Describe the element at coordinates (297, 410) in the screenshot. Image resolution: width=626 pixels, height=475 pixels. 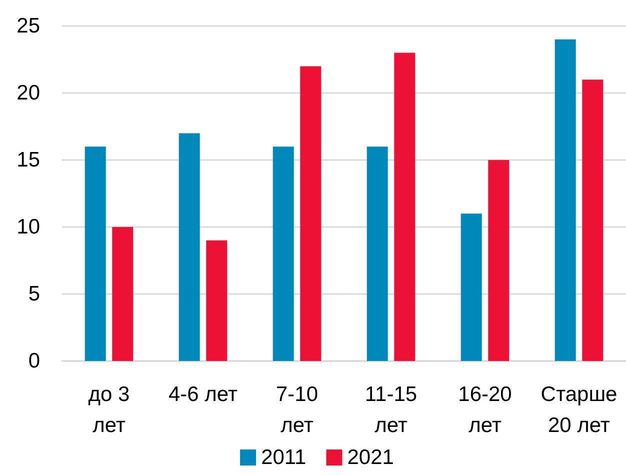
I see `x-tick-label: 7-10 лет` at that location.